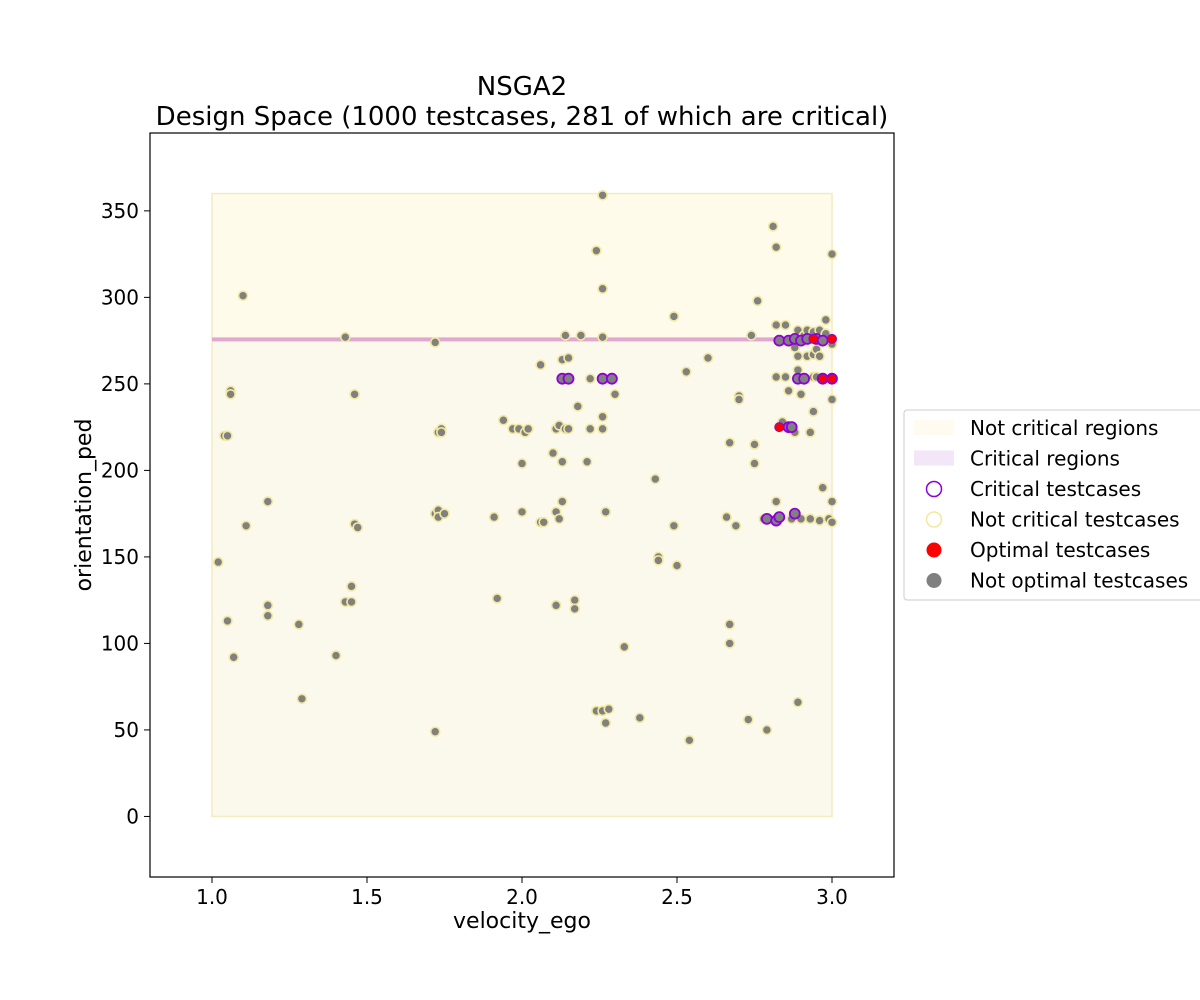 This screenshot has width=1200, height=1000. I want to click on chart-title: NSGA2, so click(522, 87).